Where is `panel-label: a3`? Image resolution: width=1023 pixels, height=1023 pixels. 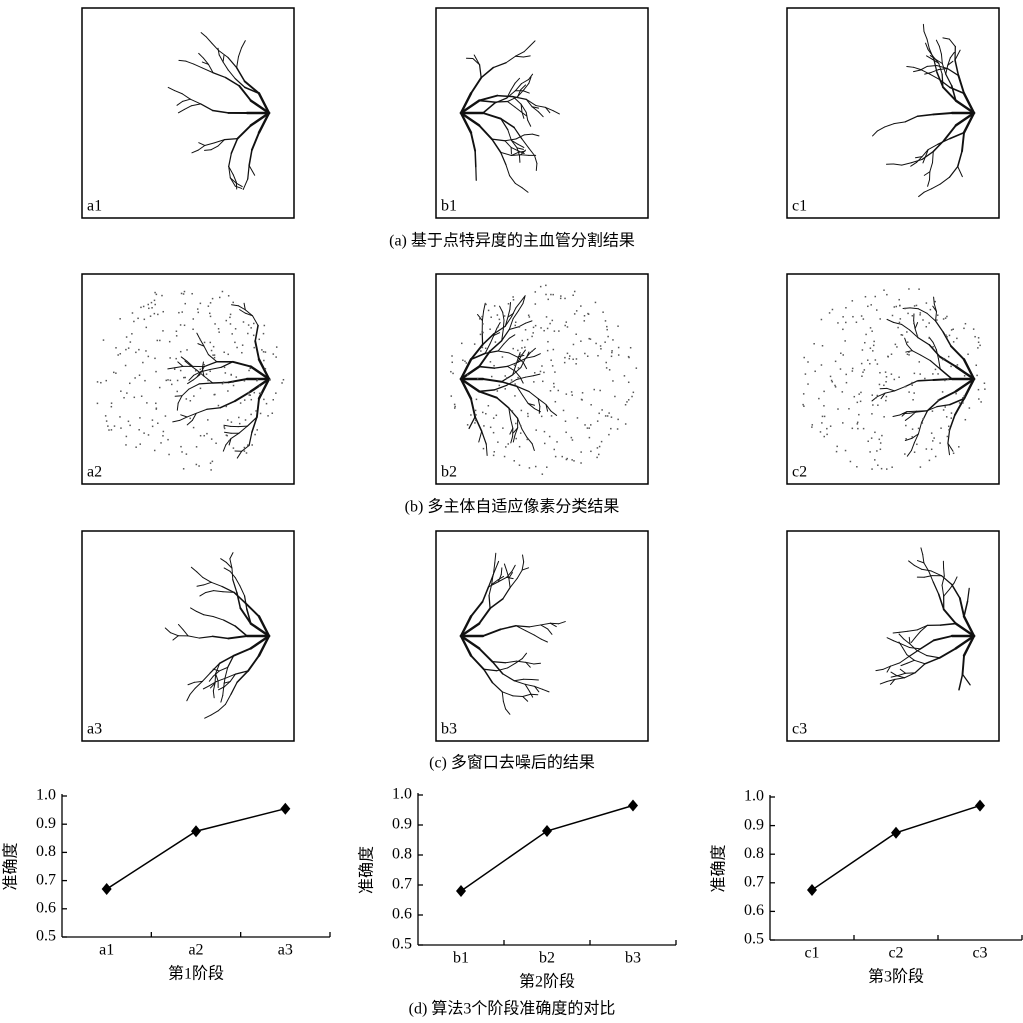 panel-label: a3 is located at coordinates (94, 729).